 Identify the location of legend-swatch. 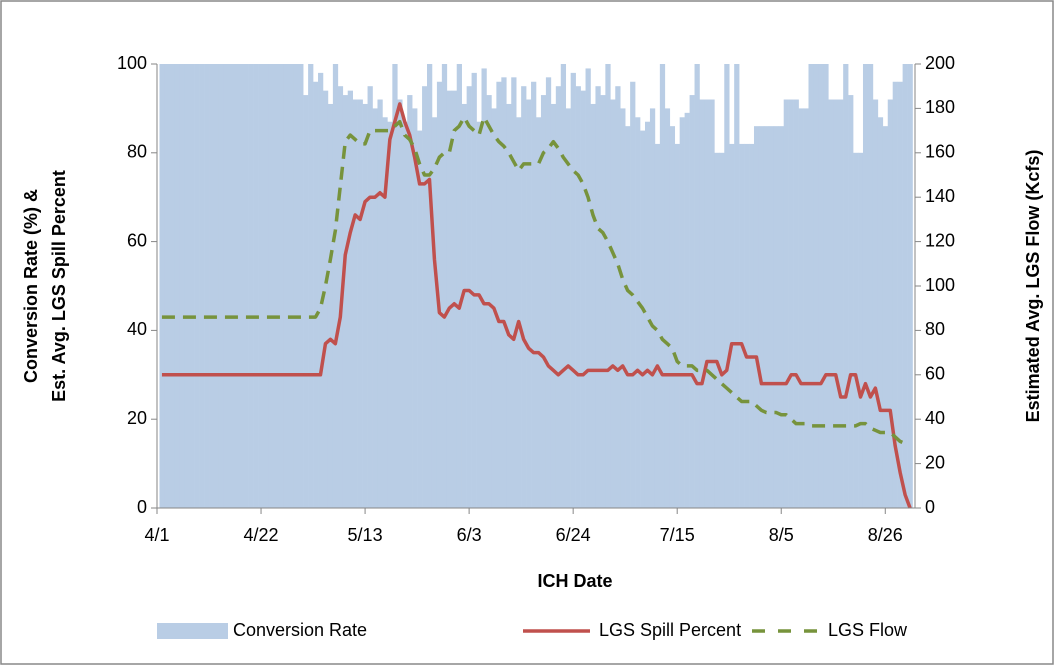
(192, 631).